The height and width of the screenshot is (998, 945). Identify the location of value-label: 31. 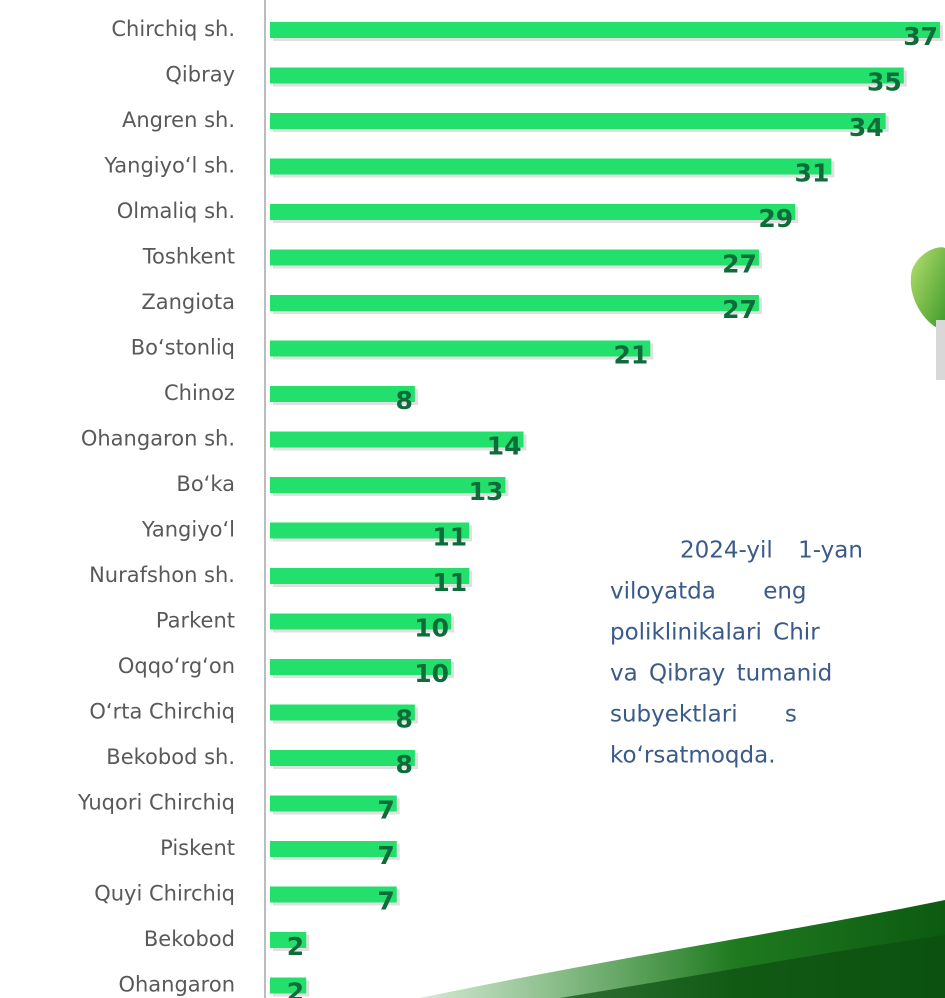
(812, 173).